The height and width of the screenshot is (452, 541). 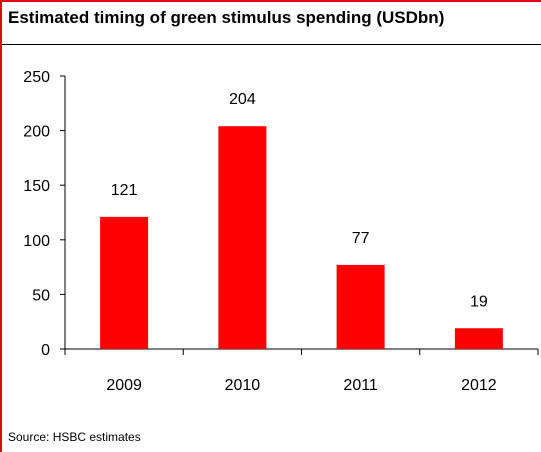 I want to click on data-label: 121, so click(x=124, y=190).